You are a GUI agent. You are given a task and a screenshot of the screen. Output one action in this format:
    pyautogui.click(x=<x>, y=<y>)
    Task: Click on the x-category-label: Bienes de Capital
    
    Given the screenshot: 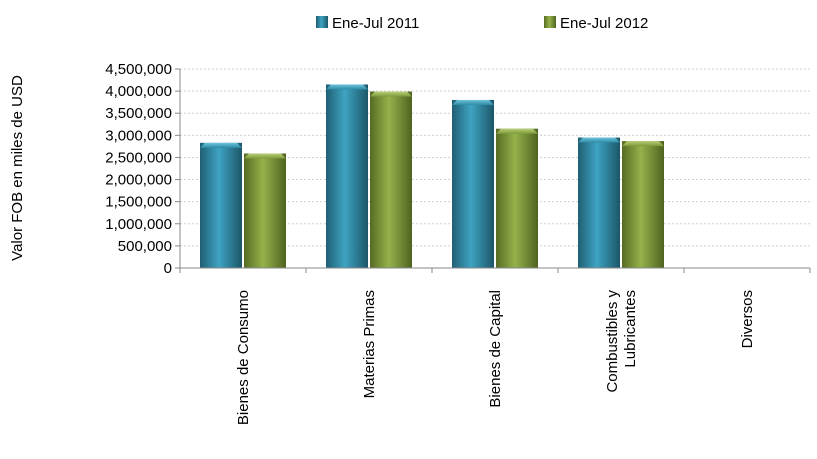 What is the action you would take?
    pyautogui.click(x=495, y=349)
    